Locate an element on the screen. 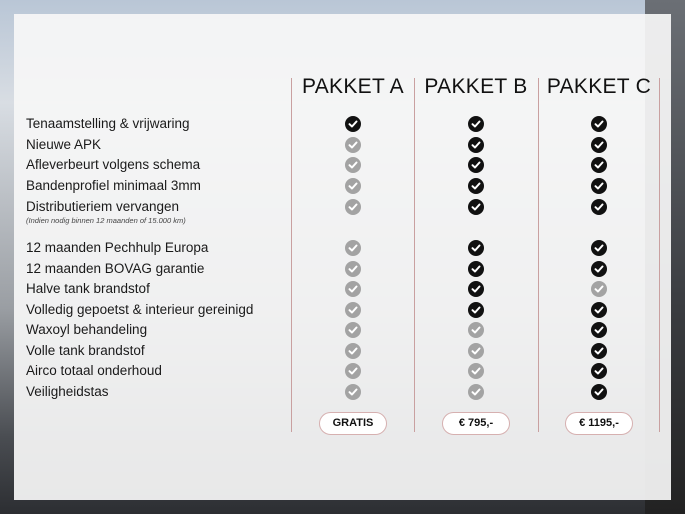 The width and height of the screenshot is (685, 514). feature-label: Veiligheidstas is located at coordinates (67, 391).